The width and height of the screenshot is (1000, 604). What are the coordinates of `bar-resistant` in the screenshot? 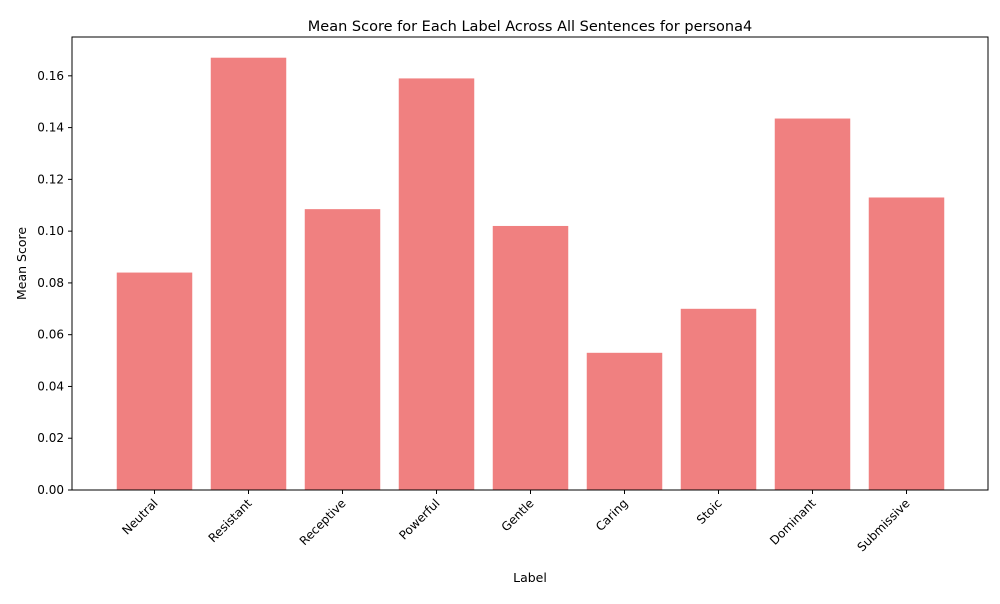 It's located at (248, 274).